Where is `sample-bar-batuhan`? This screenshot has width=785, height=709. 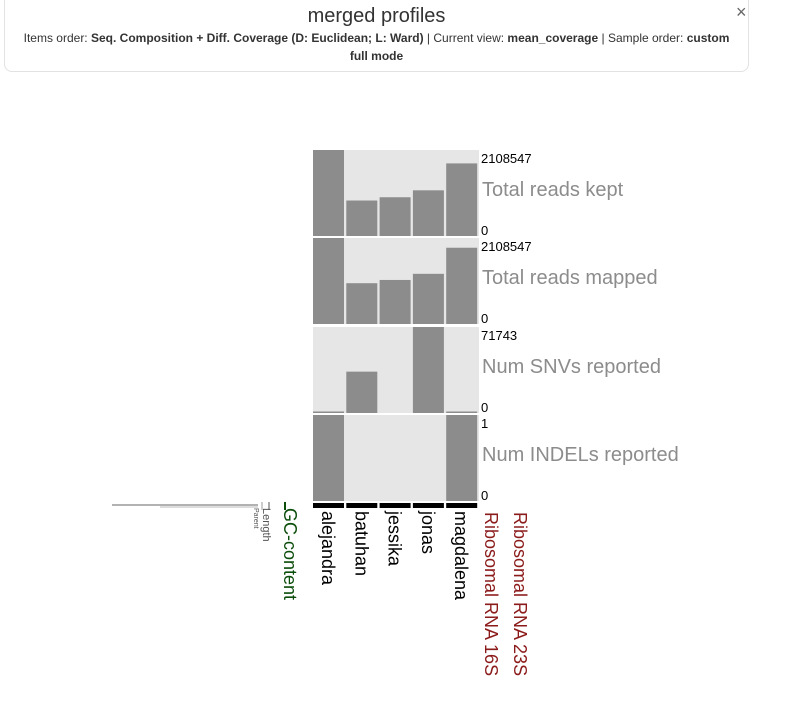
sample-bar-batuhan is located at coordinates (362, 505).